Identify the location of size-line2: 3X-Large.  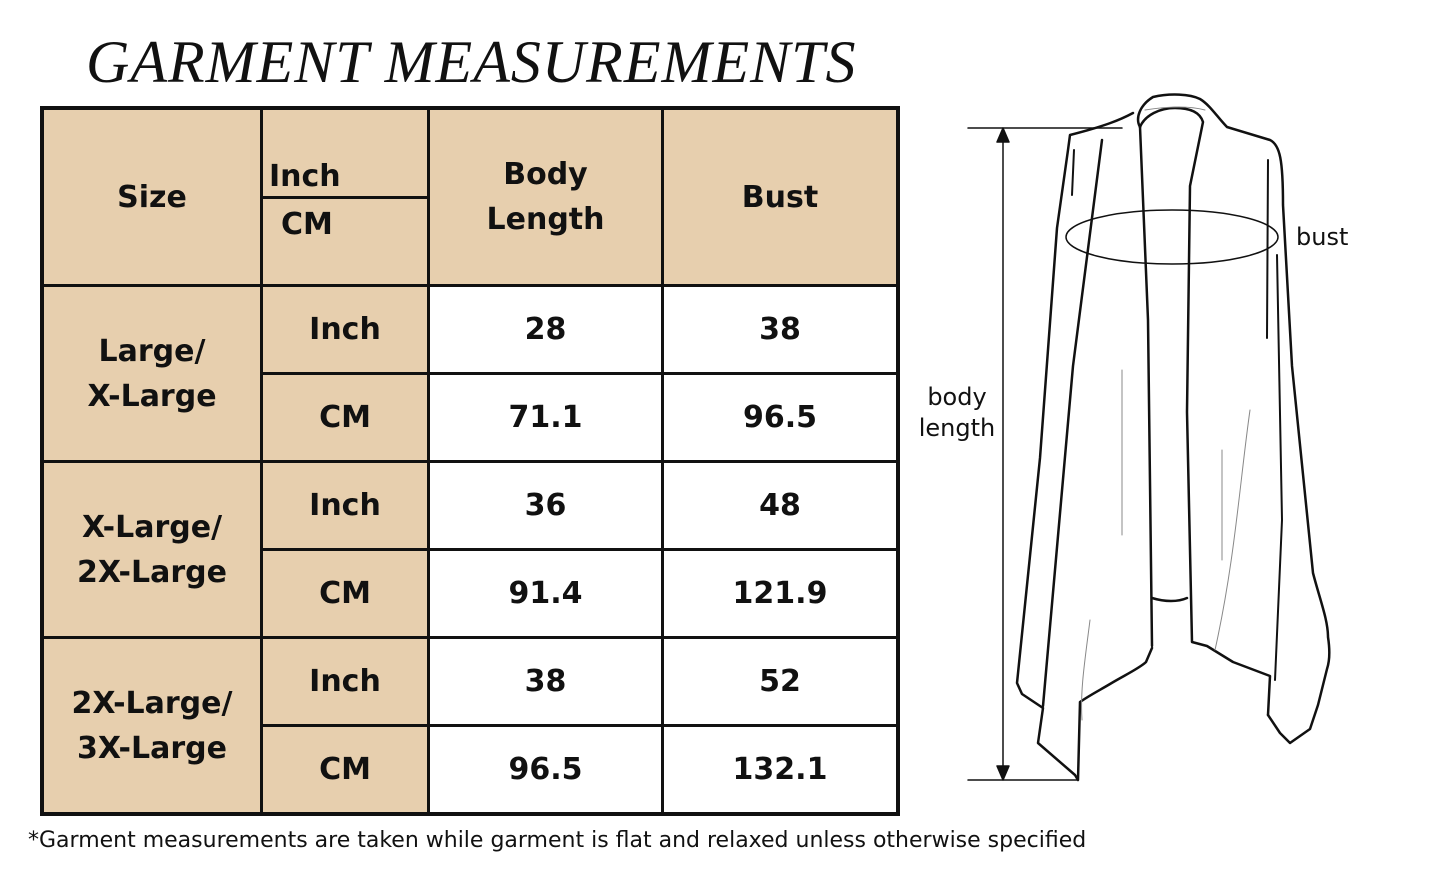
(152, 748).